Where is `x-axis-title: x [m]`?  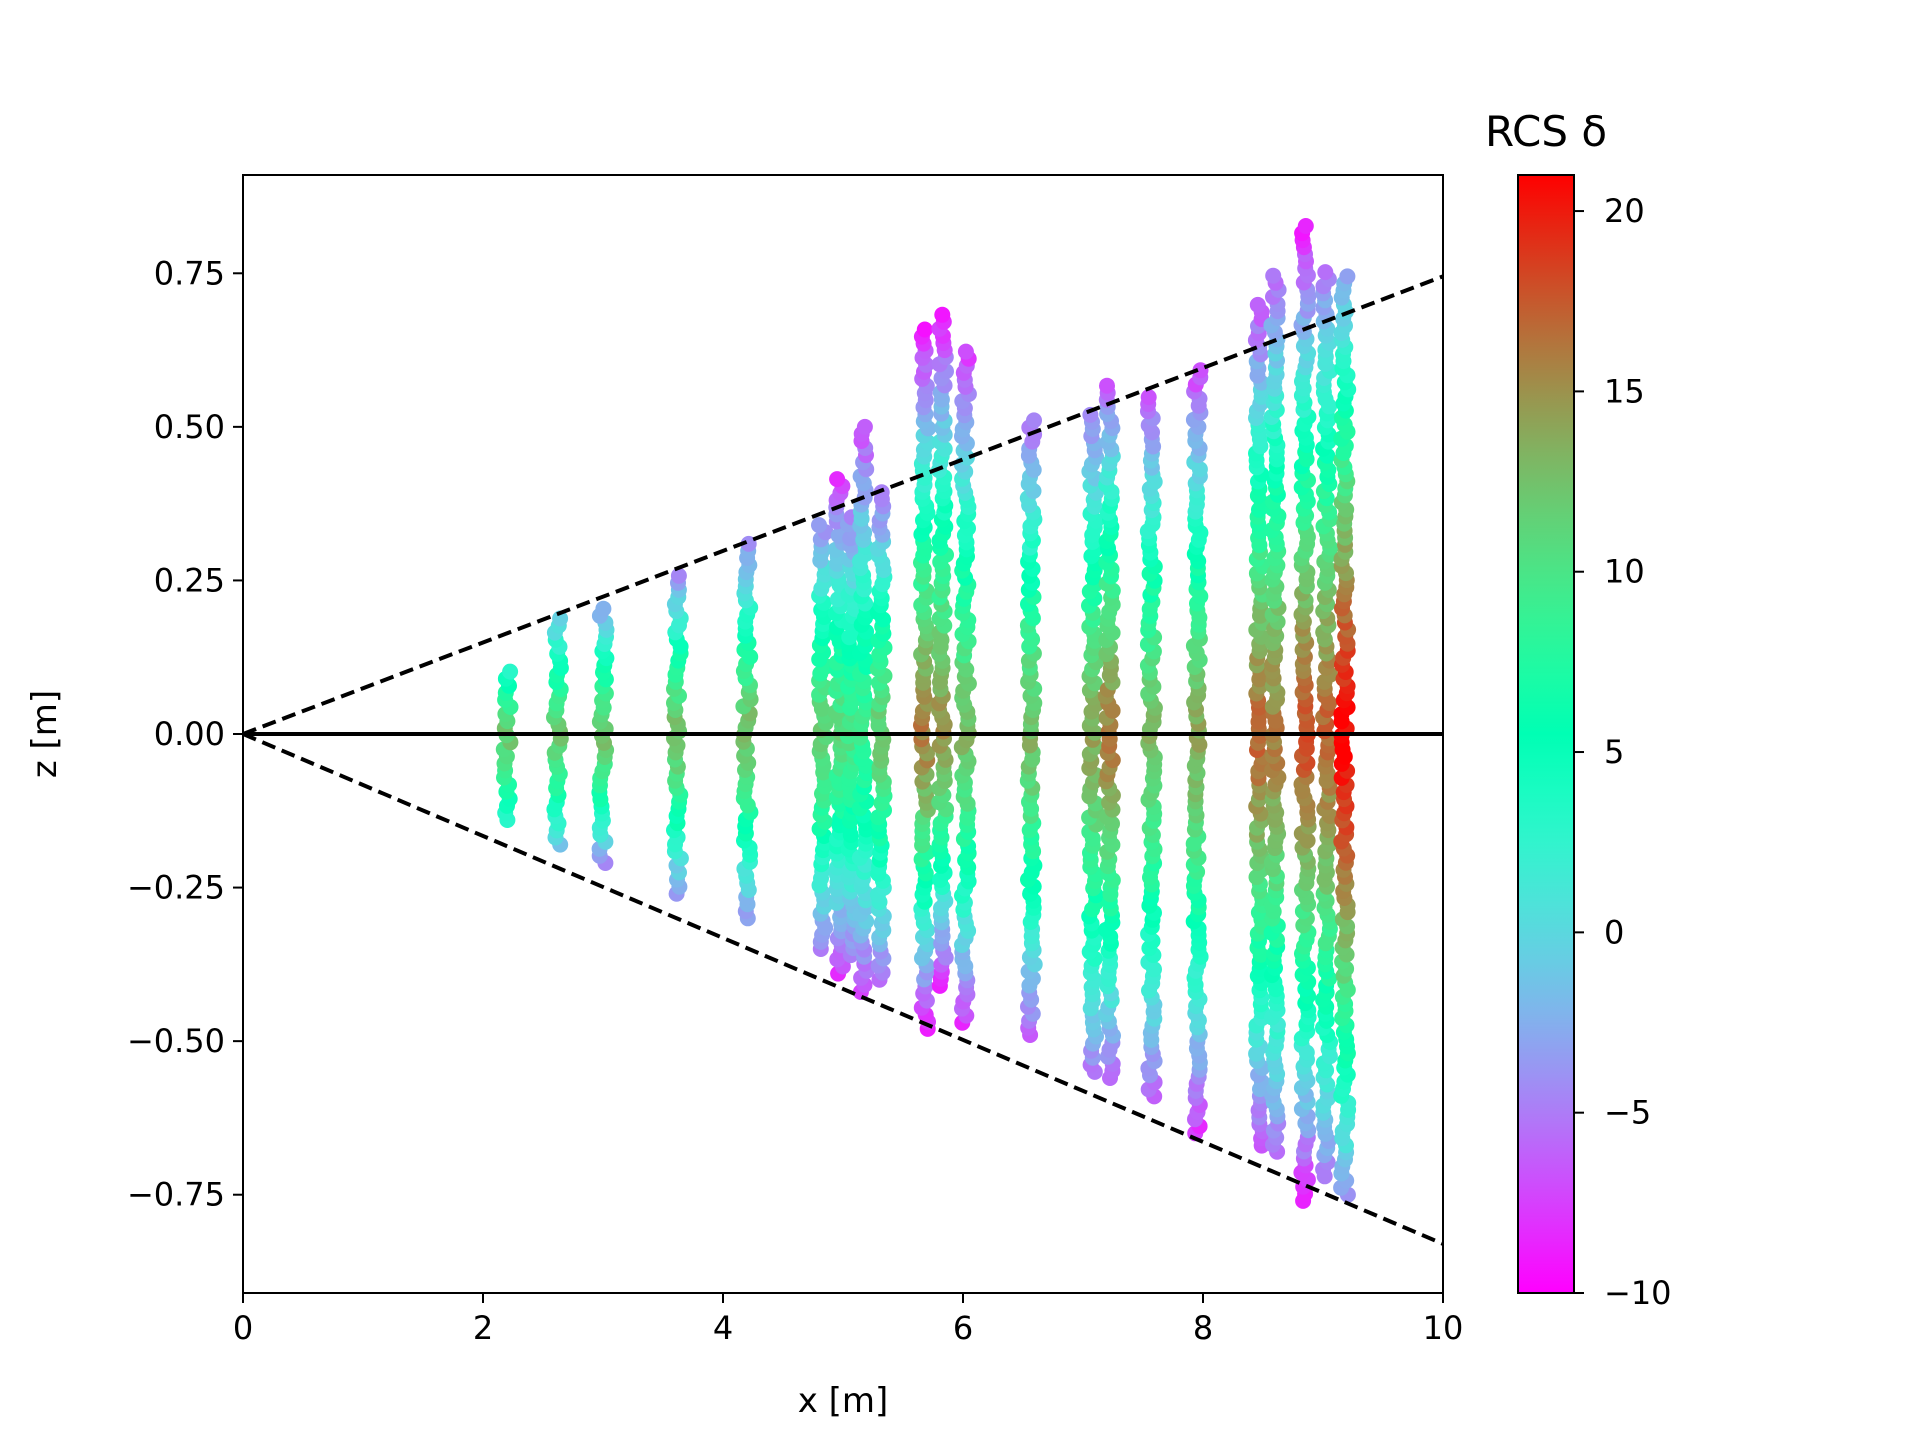
x-axis-title: x [m] is located at coordinates (843, 1401).